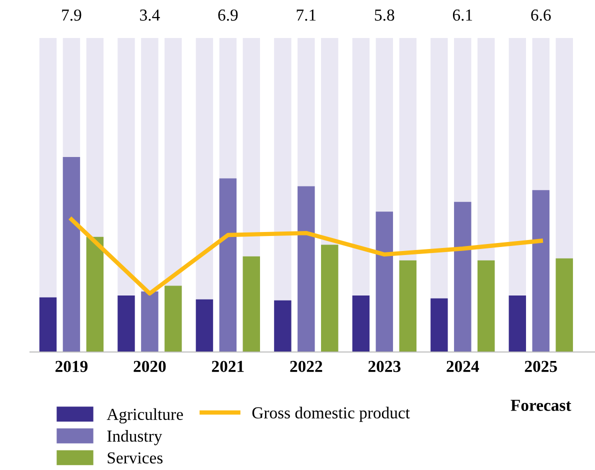 The image size is (595, 470). What do you see at coordinates (228, 15) in the screenshot?
I see `text: 6.9` at bounding box center [228, 15].